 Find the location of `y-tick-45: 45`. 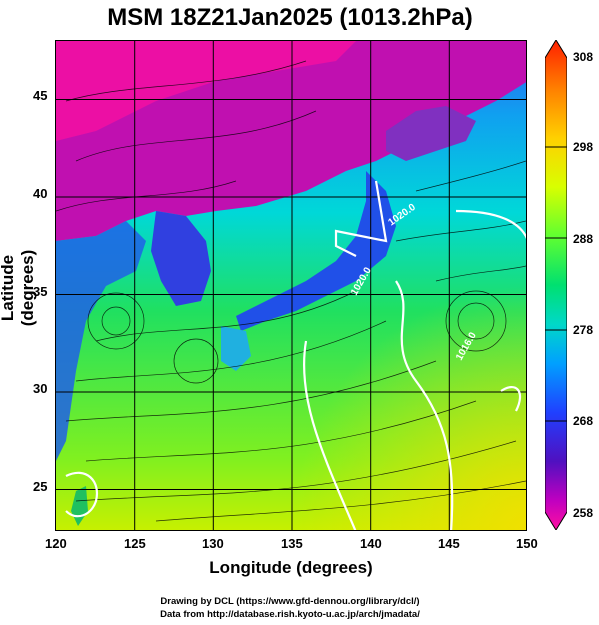

y-tick-45: 45 is located at coordinates (40, 95).